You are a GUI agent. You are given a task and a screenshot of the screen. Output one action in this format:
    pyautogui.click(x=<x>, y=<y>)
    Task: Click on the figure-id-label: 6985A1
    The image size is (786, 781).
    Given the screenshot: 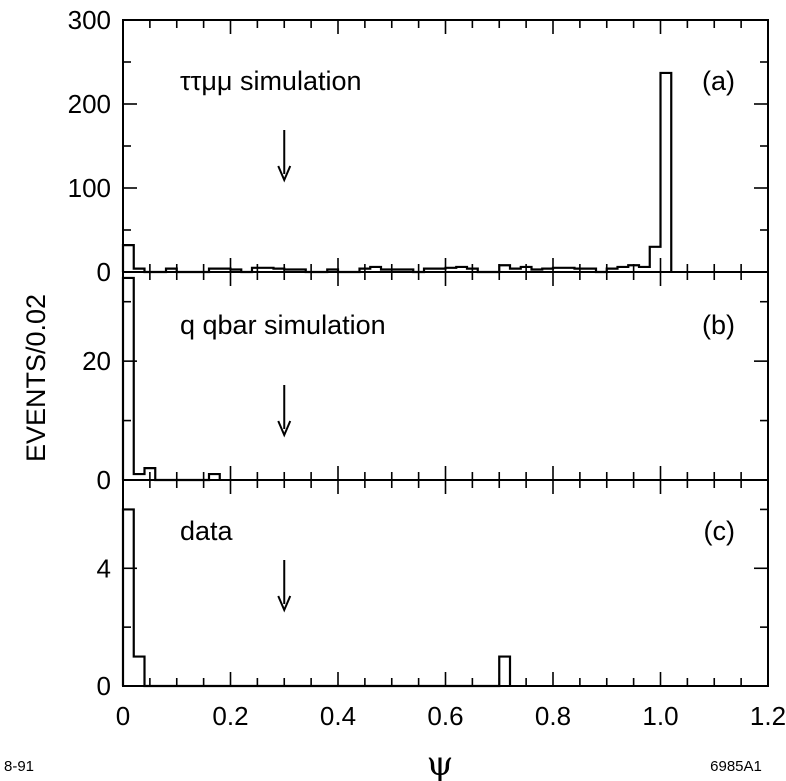 What is the action you would take?
    pyautogui.click(x=736, y=766)
    